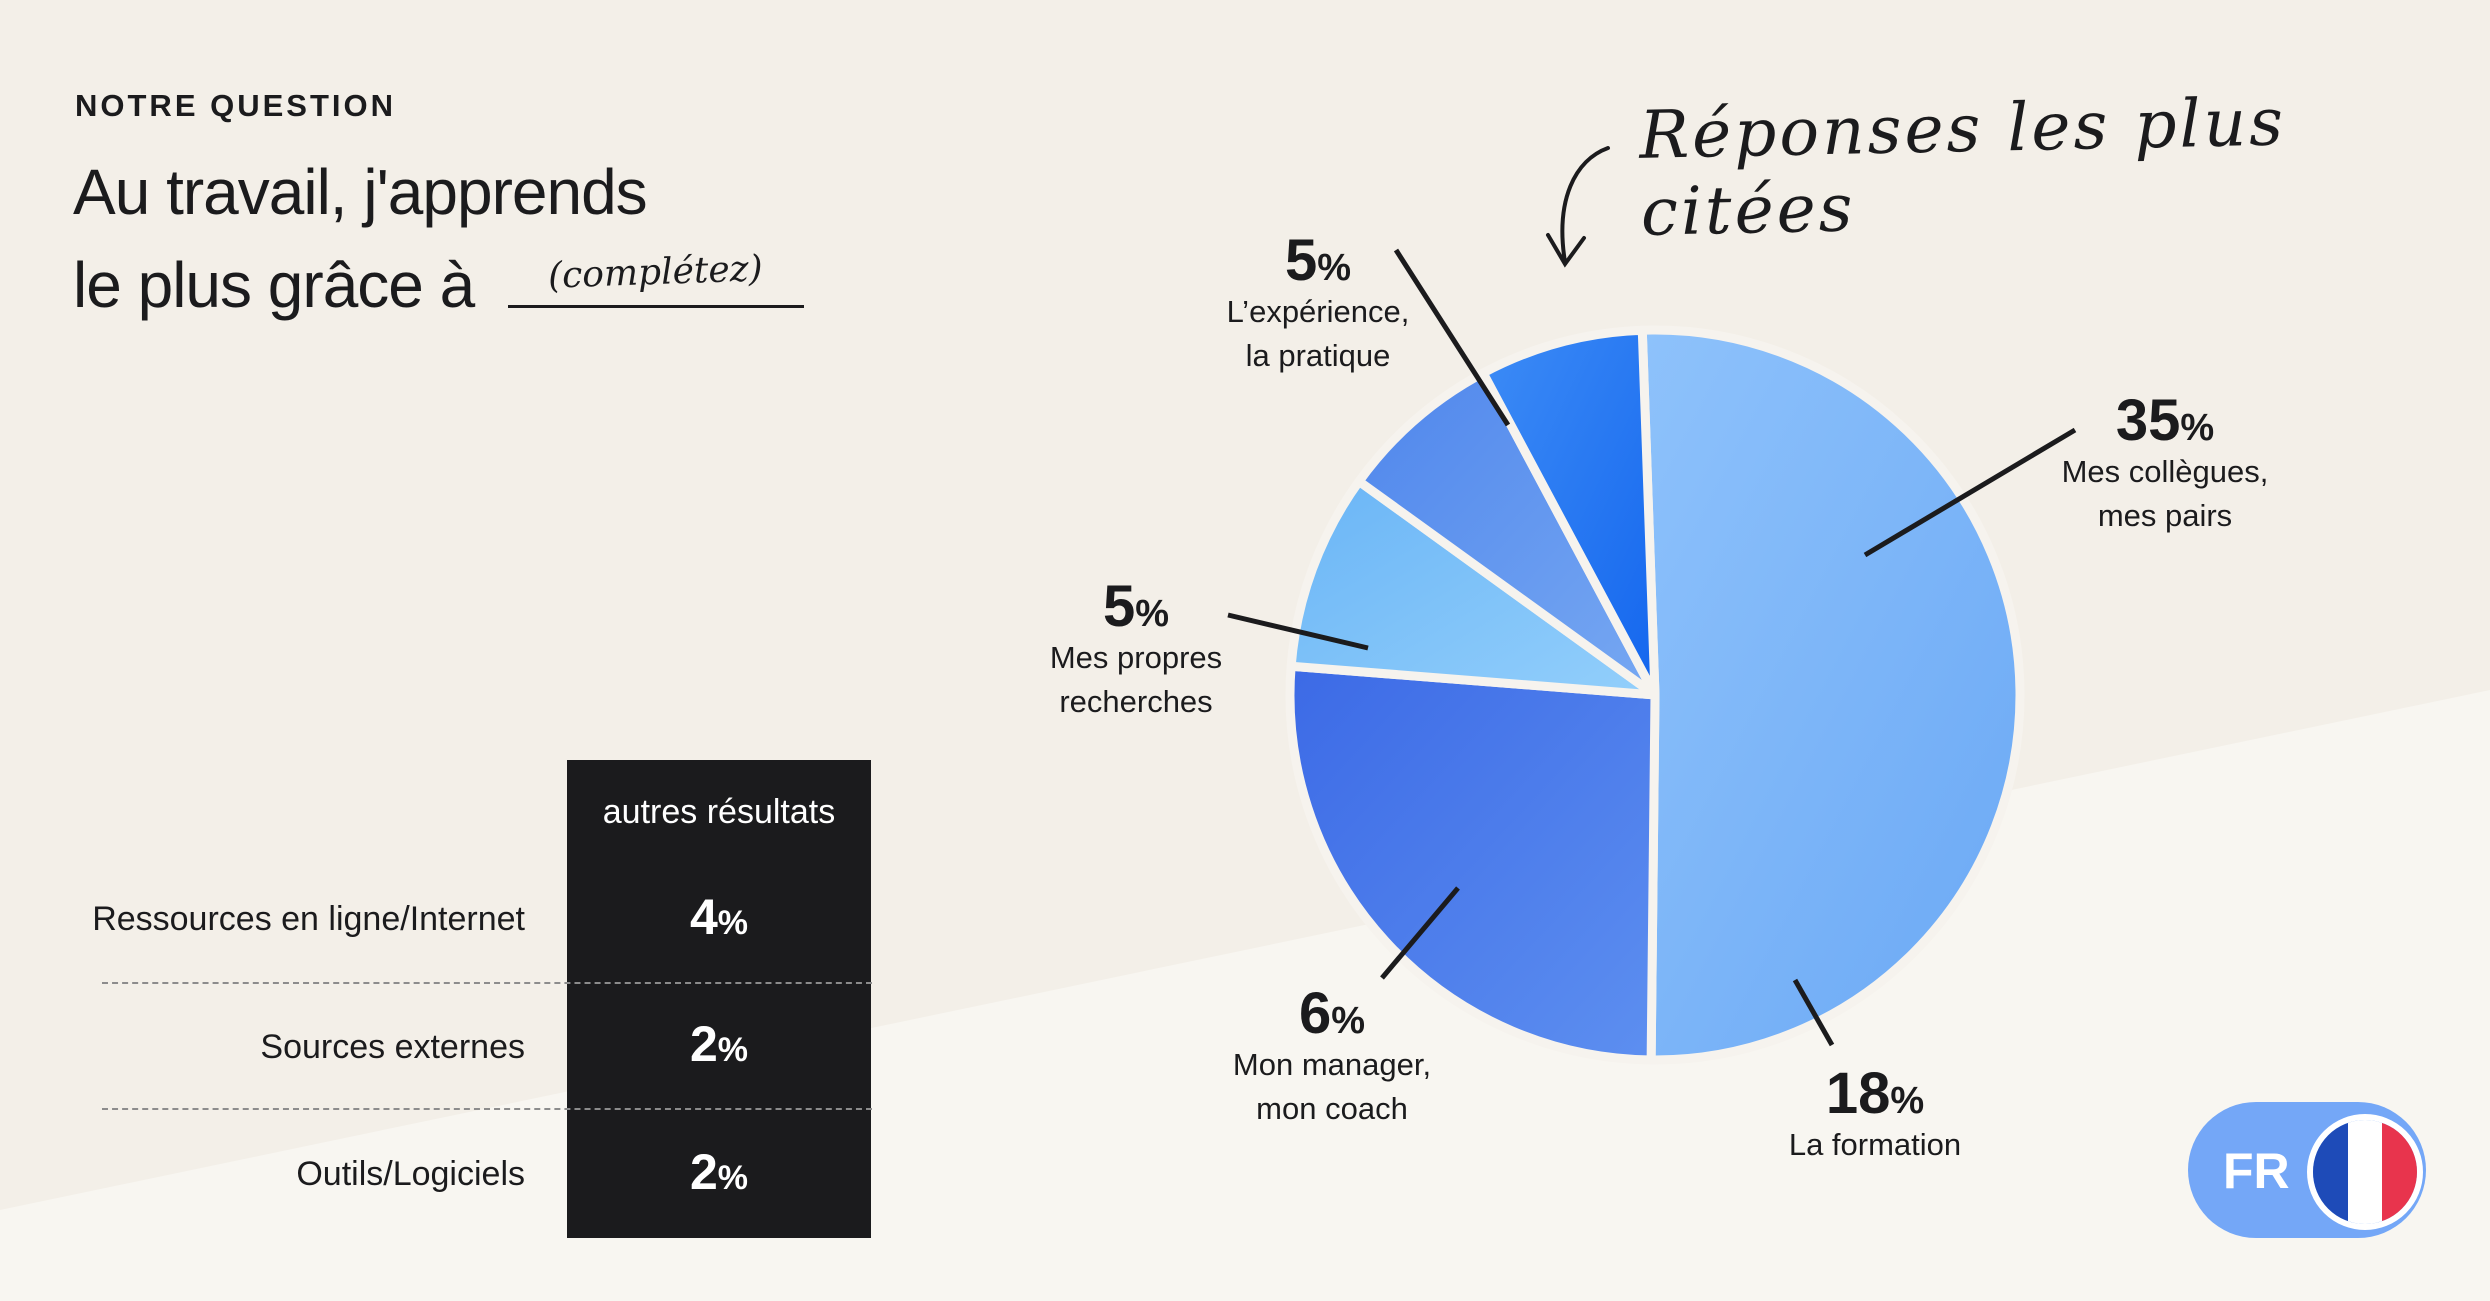 This screenshot has height=1301, width=2490. I want to click on question-line-1: Au travail, j'apprends, so click(360, 192).